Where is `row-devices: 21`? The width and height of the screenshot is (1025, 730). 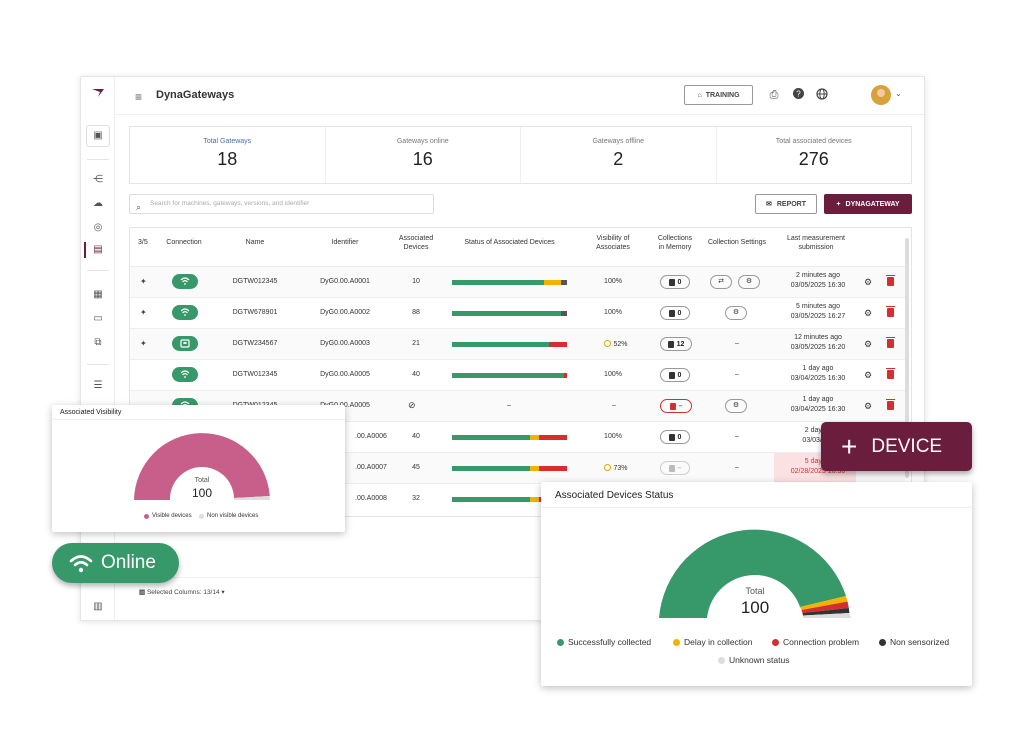 row-devices: 21 is located at coordinates (416, 343).